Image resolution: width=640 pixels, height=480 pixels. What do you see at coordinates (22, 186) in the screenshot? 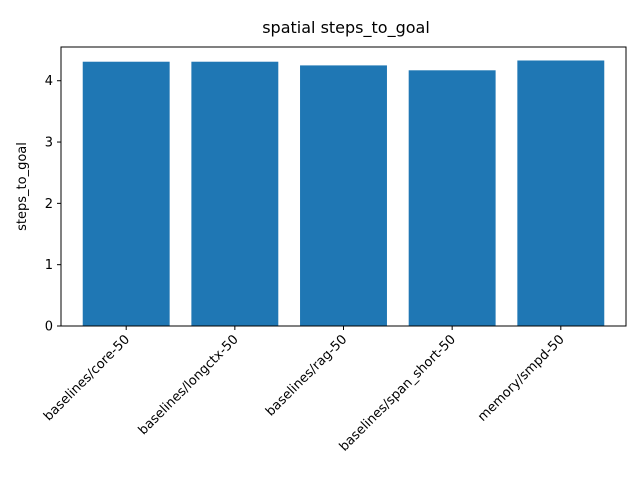
I see `y-axis-label: steps_to_goal` at bounding box center [22, 186].